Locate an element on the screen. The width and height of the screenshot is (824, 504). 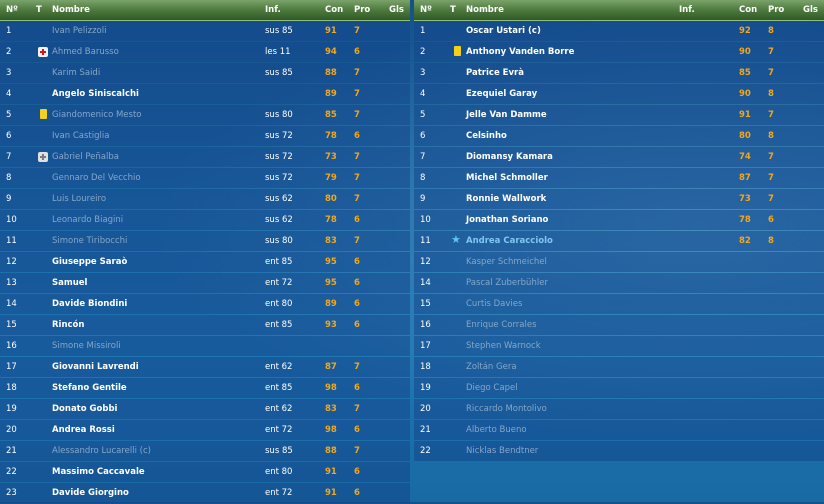
player-name: Giandomenico Mesto is located at coordinates (97, 115).